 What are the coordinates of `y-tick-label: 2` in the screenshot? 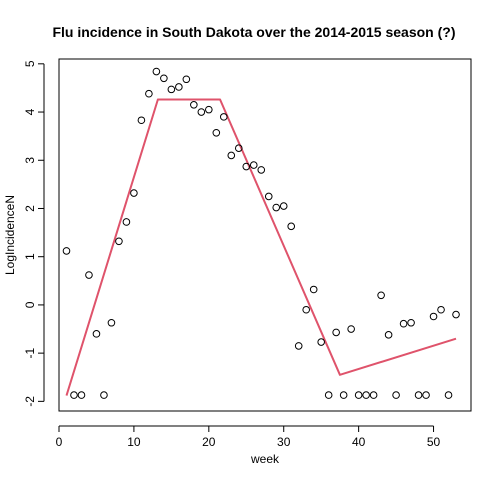 It's located at (30, 208).